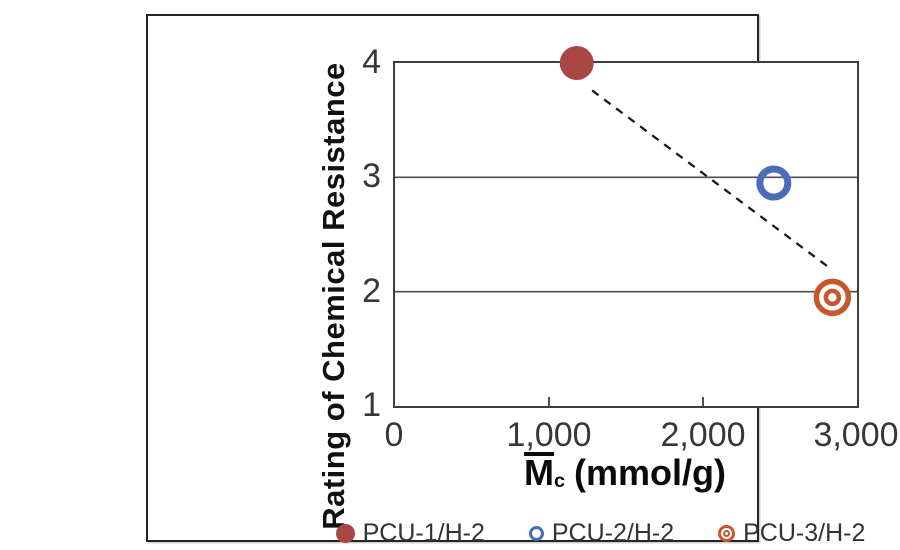 This screenshot has width=900, height=550. I want to click on x-axis-unit: (mmol/g), so click(650, 472).